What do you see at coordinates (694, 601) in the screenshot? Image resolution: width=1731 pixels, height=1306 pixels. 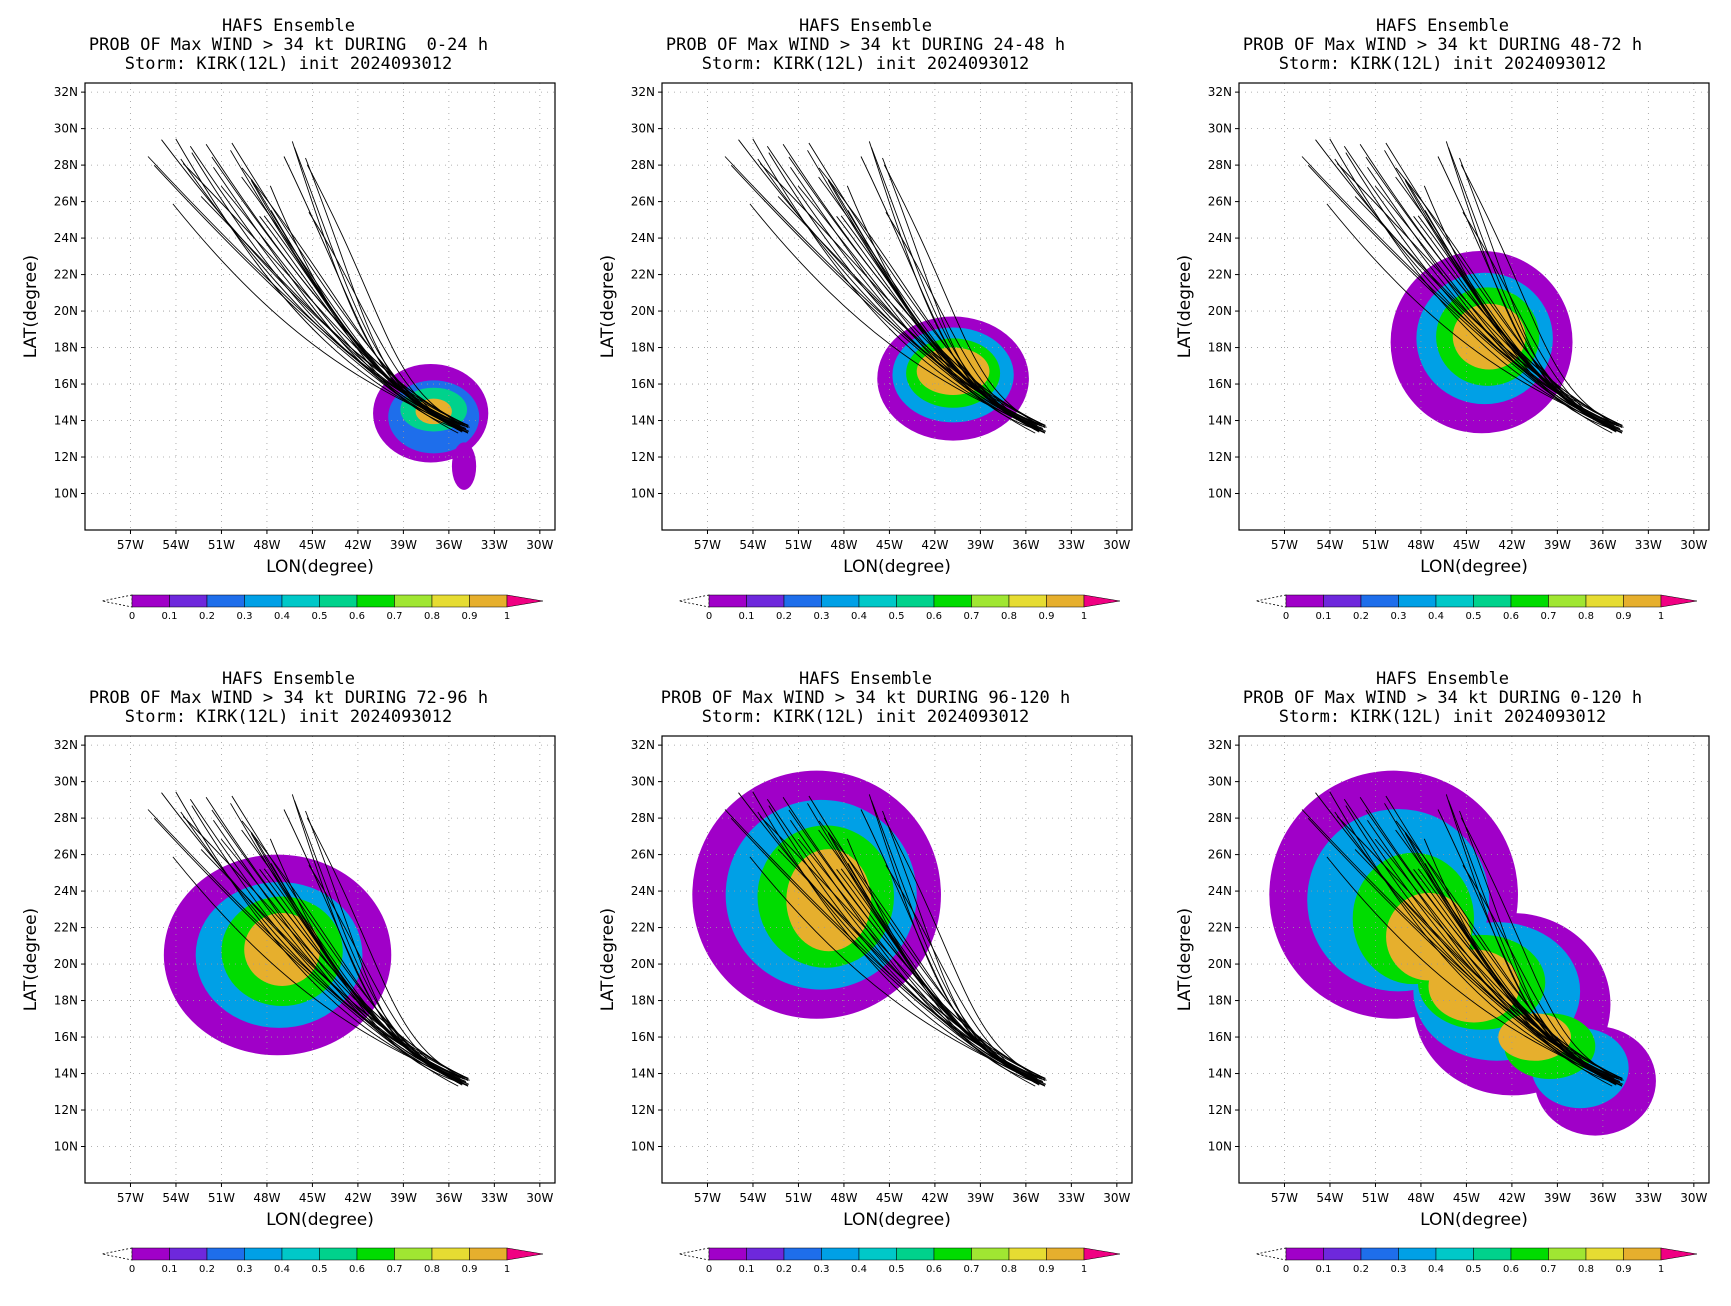 I see `colorbar-underflow` at bounding box center [694, 601].